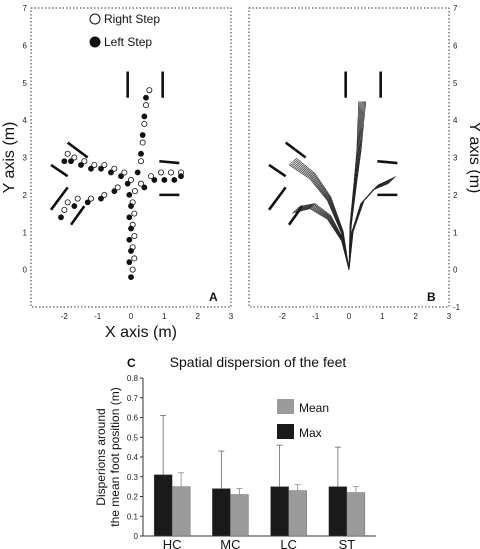  What do you see at coordinates (65, 316) in the screenshot?
I see `panel-a-x-tick-label: -2` at bounding box center [65, 316].